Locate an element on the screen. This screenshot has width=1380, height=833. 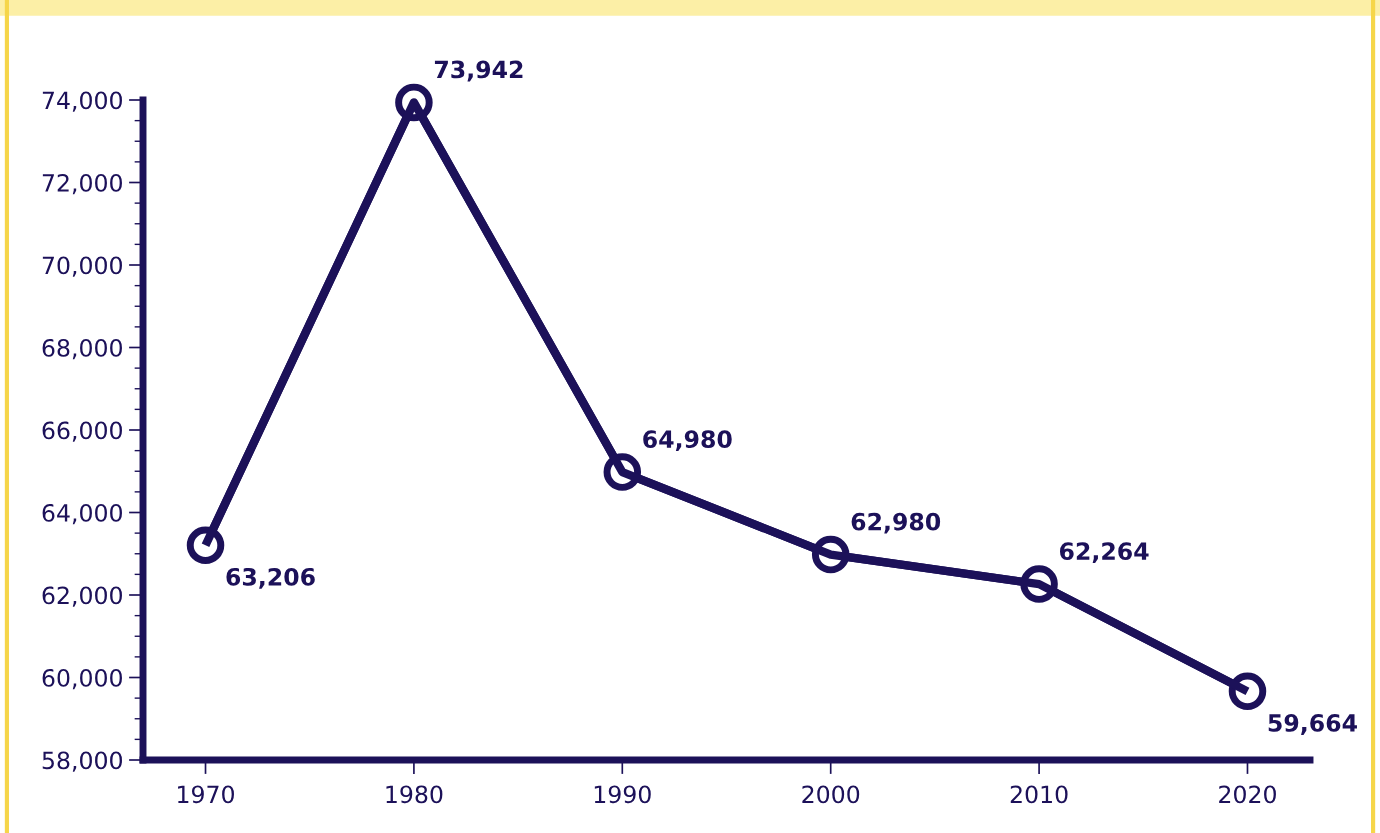
y-tick-label: 74,000 is located at coordinates (82, 101).